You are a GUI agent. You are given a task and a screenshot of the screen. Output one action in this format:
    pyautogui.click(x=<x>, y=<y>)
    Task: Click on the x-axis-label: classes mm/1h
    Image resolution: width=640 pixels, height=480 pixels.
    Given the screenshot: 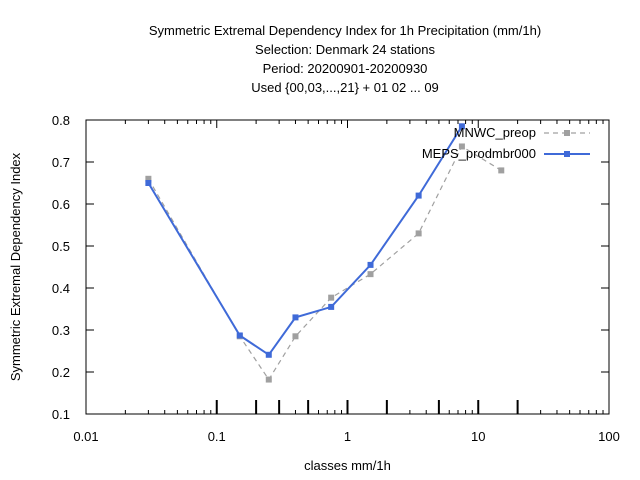 What is the action you would take?
    pyautogui.click(x=347, y=465)
    